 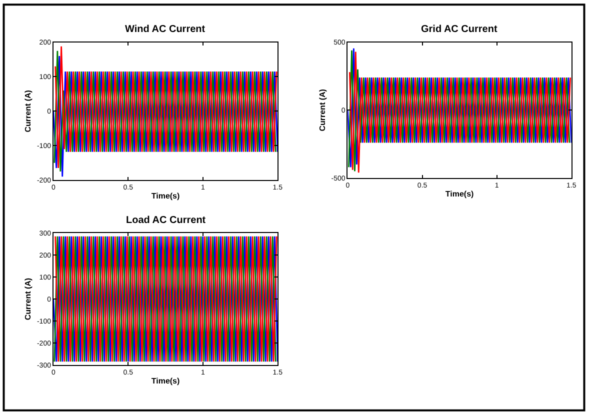 I want to click on chart-title: Wind AC Current, so click(x=165, y=29).